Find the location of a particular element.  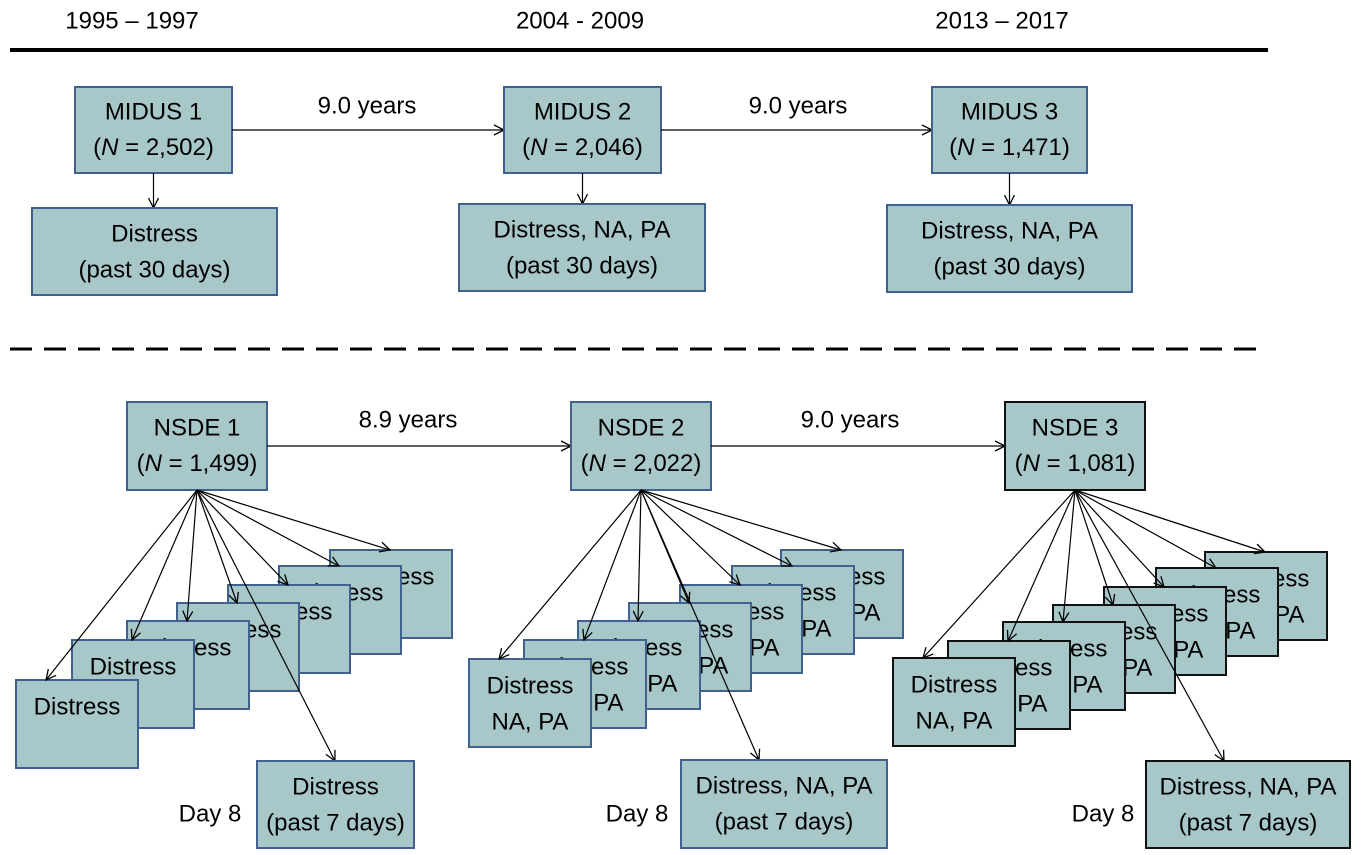

sample-size: (N = 2,502) is located at coordinates (153, 147).